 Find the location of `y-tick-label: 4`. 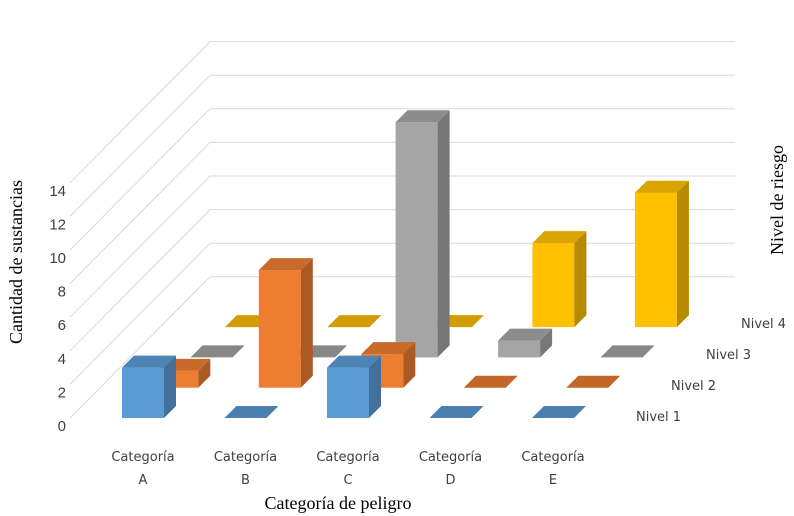

y-tick-label: 4 is located at coordinates (62, 359).